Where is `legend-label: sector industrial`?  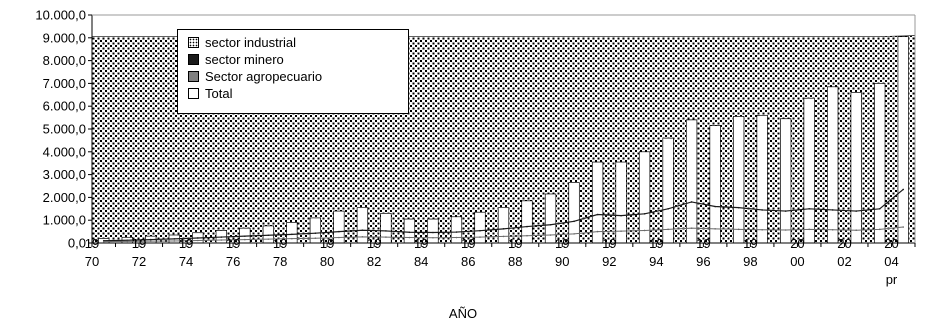 legend-label: sector industrial is located at coordinates (251, 42).